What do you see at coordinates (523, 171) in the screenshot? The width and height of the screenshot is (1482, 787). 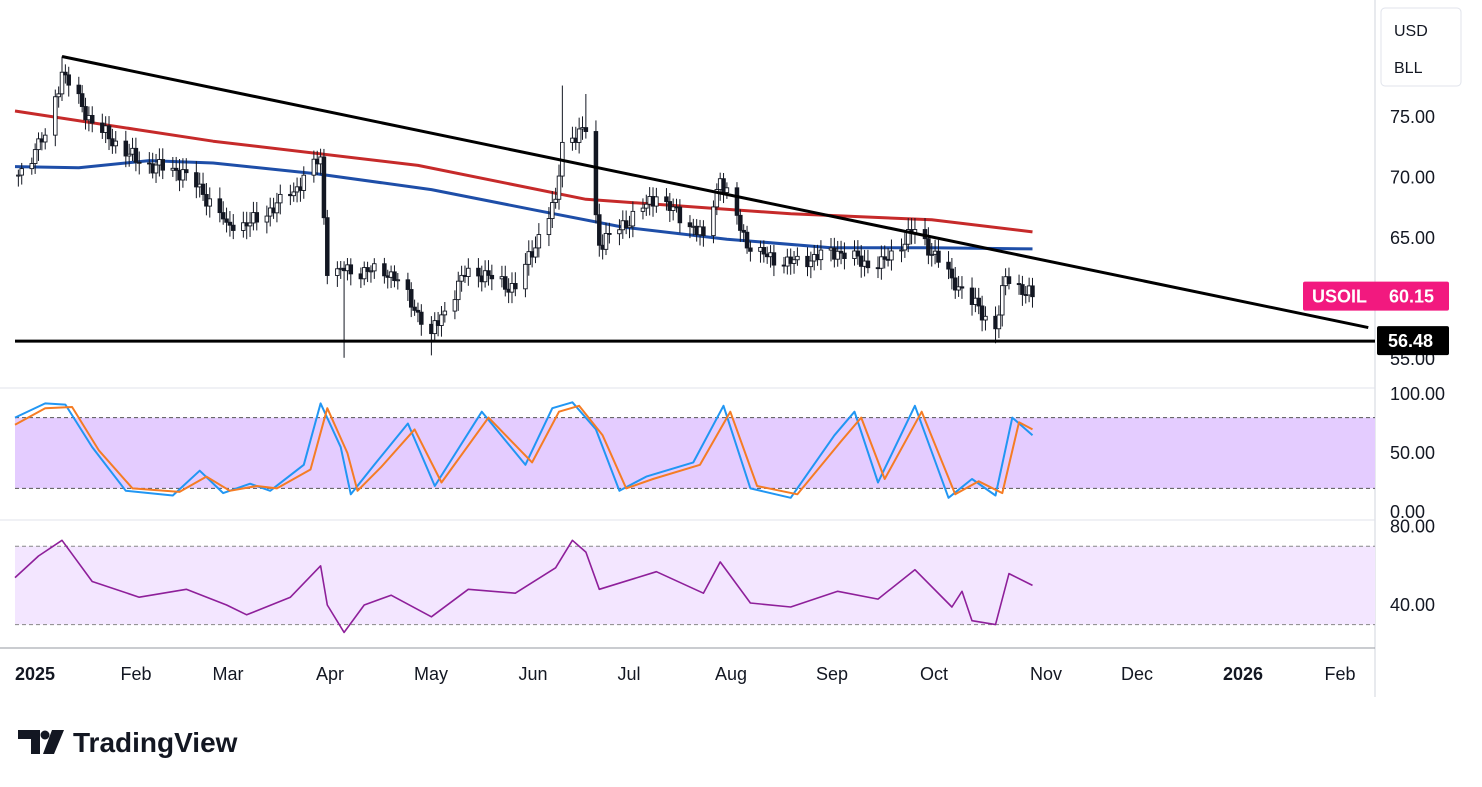 I see `moving-average-line` at bounding box center [523, 171].